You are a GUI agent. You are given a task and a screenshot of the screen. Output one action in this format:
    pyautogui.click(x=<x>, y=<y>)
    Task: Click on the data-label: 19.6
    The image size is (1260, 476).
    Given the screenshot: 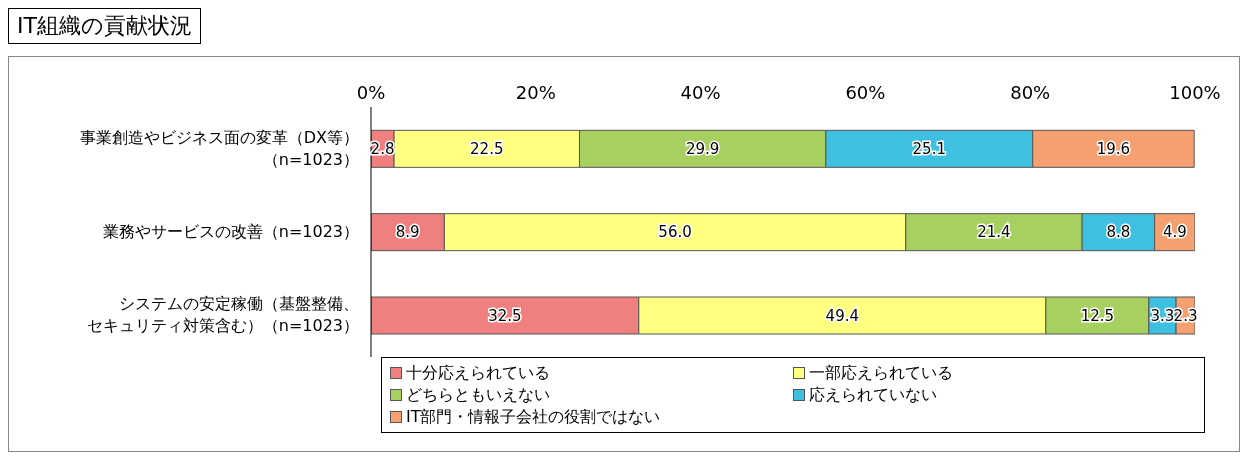 What is the action you would take?
    pyautogui.click(x=1113, y=148)
    